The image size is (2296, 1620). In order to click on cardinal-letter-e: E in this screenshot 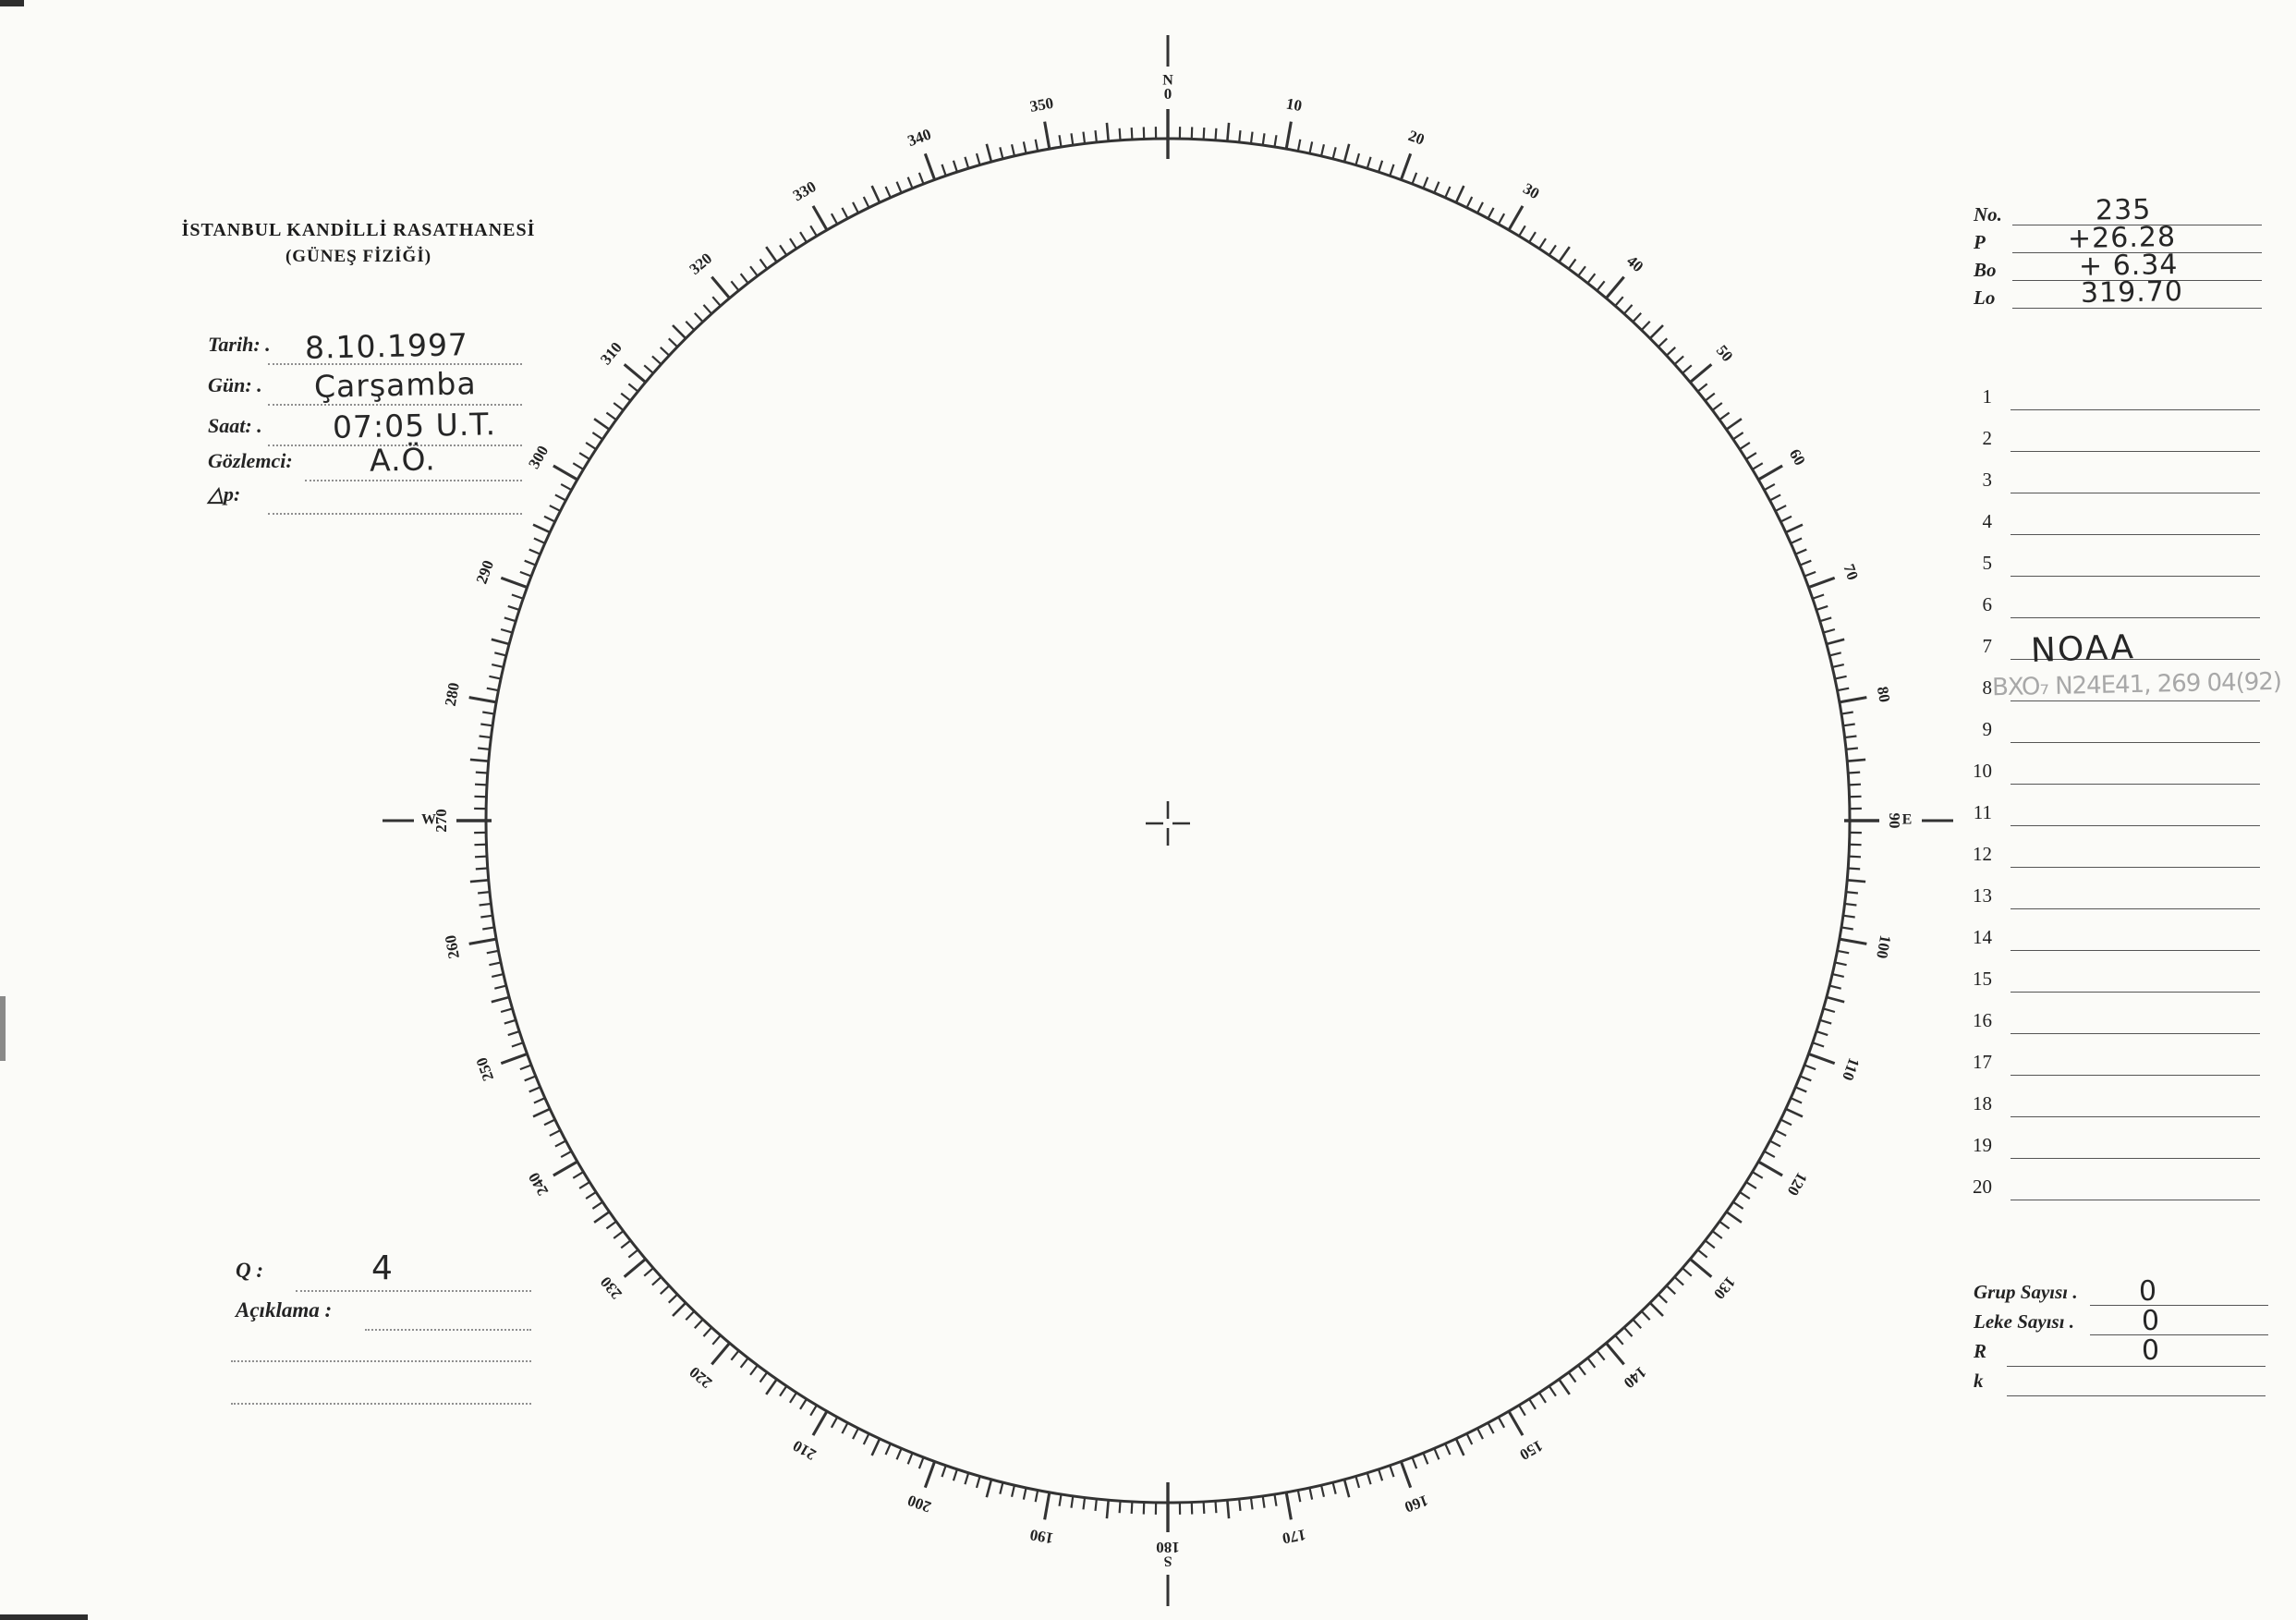, I will do `click(1907, 820)`.